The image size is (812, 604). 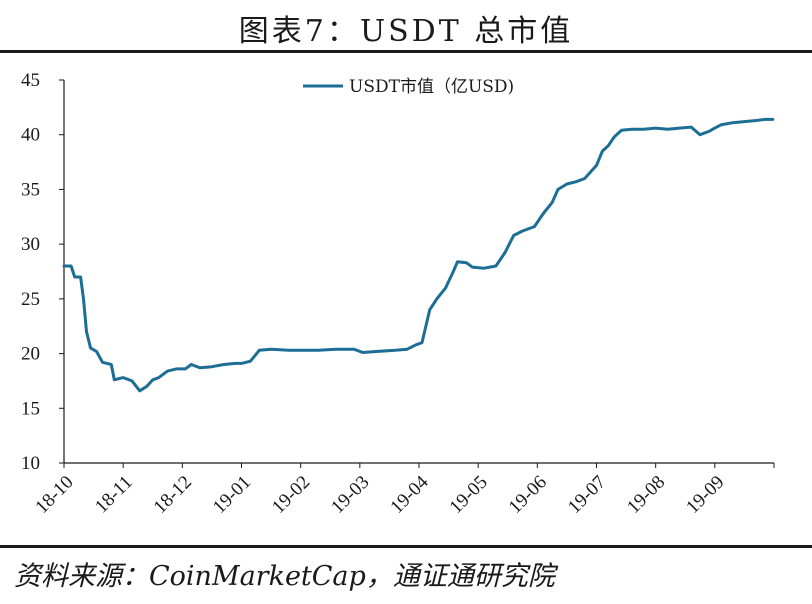 I want to click on bottom-rule, so click(x=406, y=546).